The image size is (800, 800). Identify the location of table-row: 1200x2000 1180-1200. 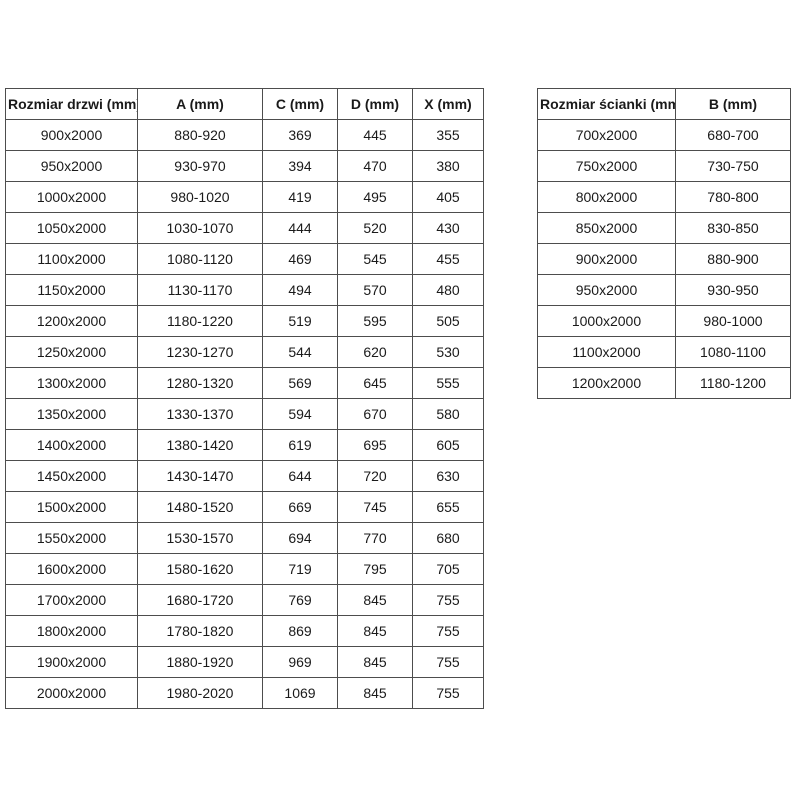
(664, 383).